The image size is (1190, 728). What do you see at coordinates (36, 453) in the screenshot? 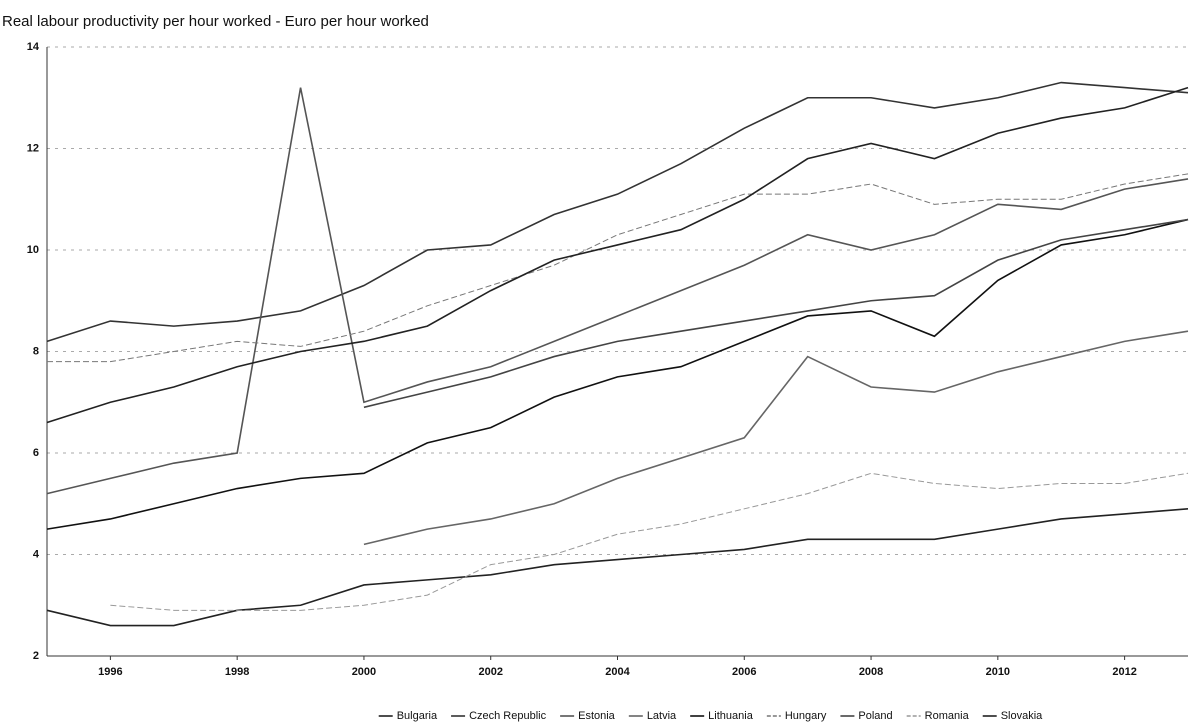
I see `y-tick-label: 6` at bounding box center [36, 453].